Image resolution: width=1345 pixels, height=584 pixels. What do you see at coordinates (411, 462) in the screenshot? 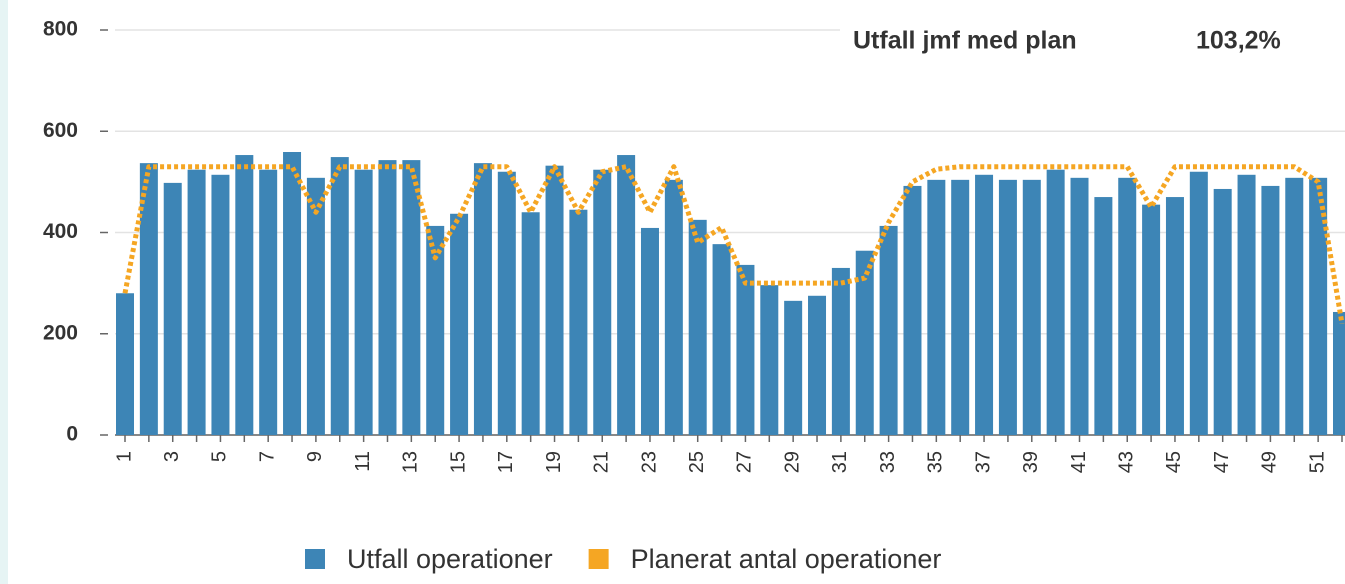
I see `x-tick-label: 13` at bounding box center [411, 462].